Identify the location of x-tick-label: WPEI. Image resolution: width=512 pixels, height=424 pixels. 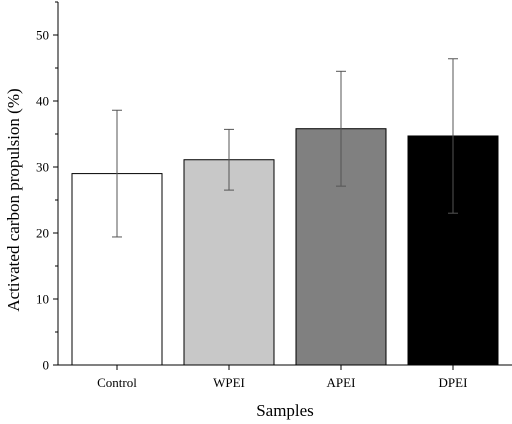
(229, 382).